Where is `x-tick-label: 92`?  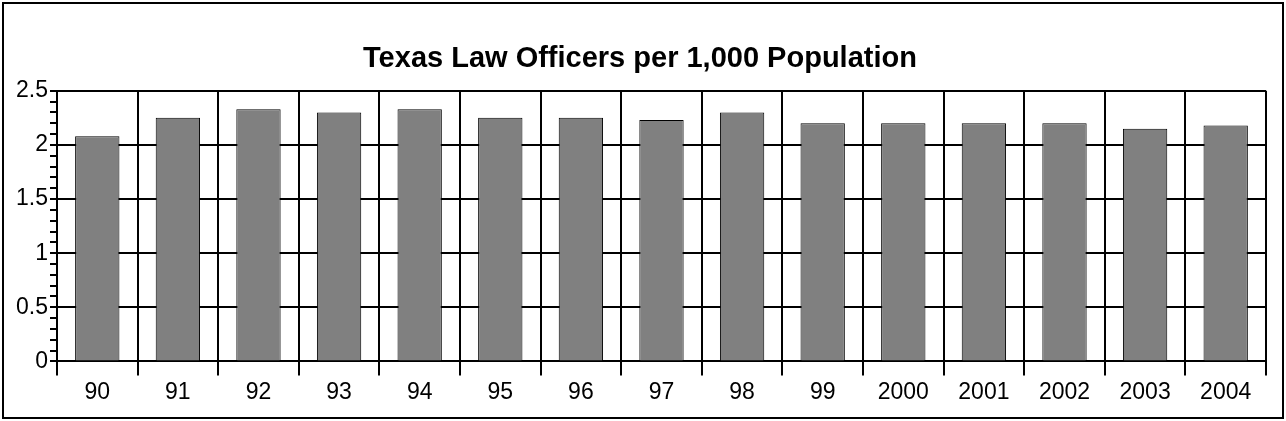 x-tick-label: 92 is located at coordinates (258, 390).